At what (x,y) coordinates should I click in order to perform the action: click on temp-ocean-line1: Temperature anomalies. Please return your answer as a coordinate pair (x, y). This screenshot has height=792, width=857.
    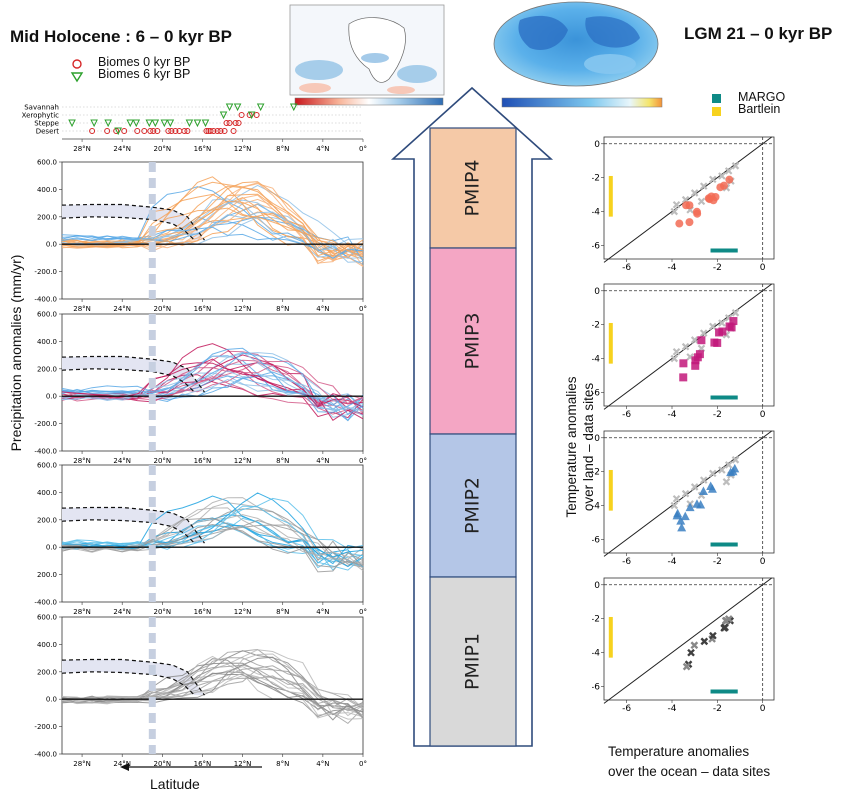
    Looking at the image, I should click on (679, 751).